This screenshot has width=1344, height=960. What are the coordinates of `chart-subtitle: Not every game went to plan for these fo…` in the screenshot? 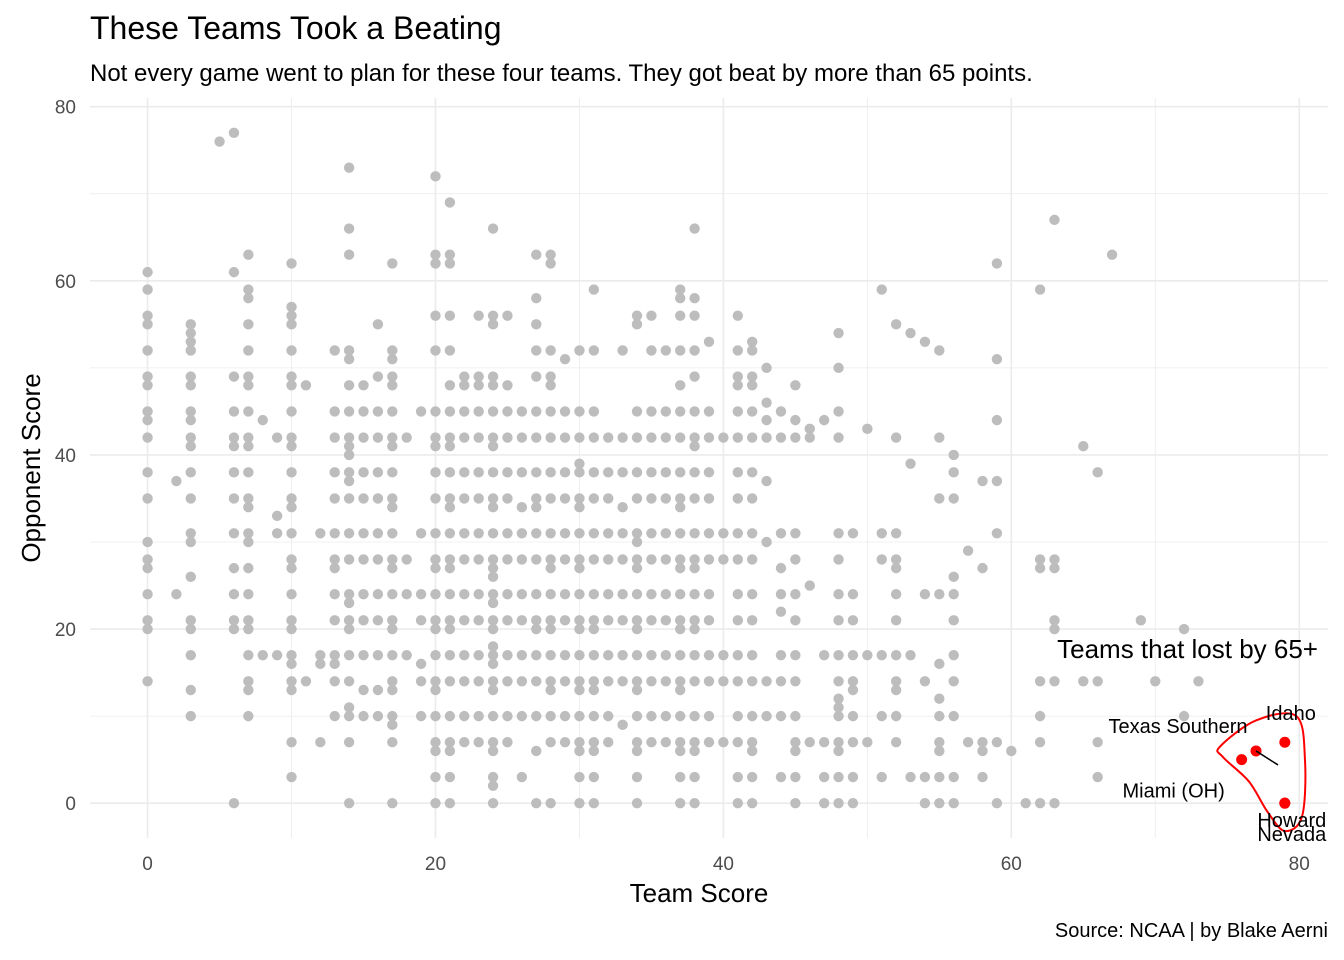 It's located at (561, 73).